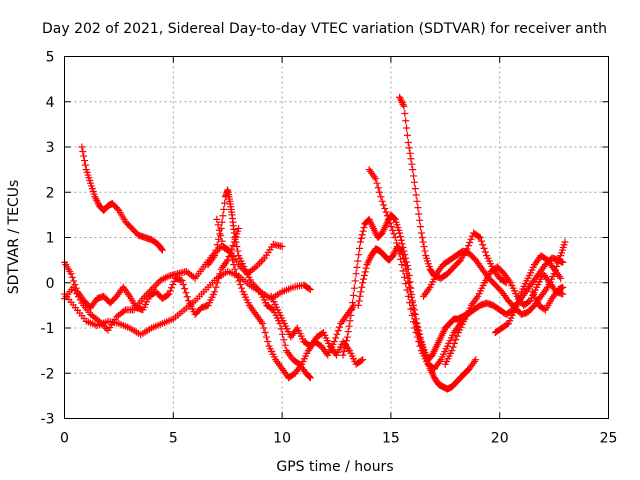 The height and width of the screenshot is (480, 640). I want to click on y-tick-label: 5, so click(50, 58).